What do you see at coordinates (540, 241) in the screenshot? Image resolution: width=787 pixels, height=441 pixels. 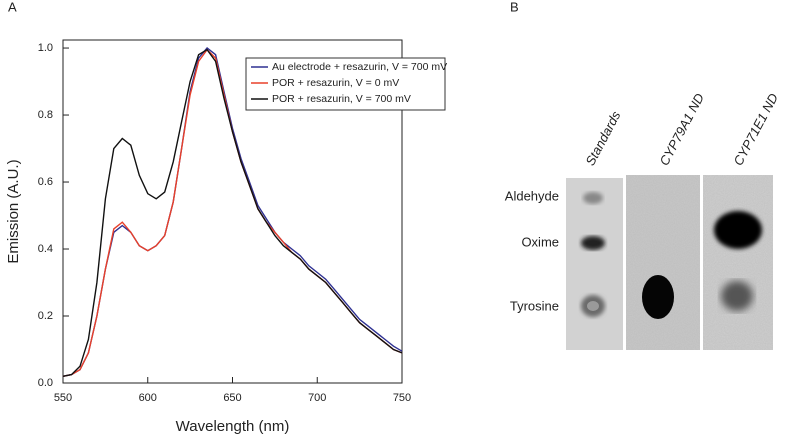 I see `compound-label: Oxime` at bounding box center [540, 241].